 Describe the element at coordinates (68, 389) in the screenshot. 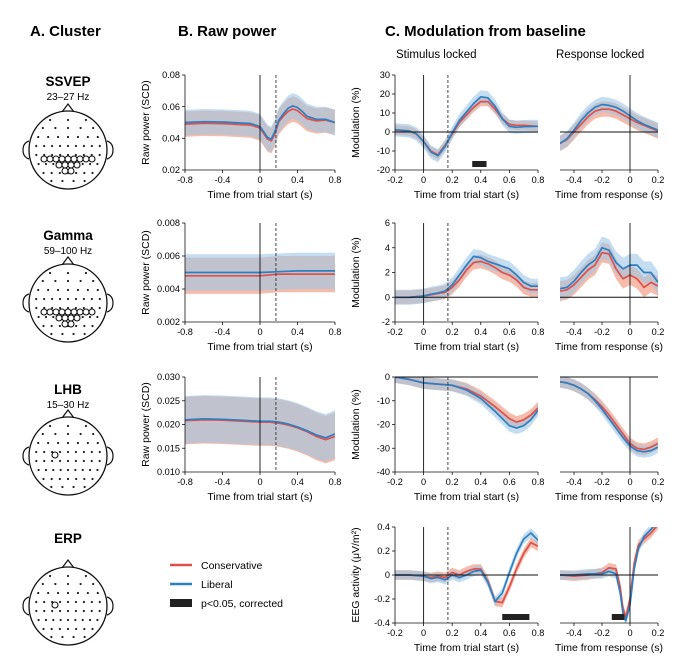

I see `cluster-name-lhb: LHB` at that location.